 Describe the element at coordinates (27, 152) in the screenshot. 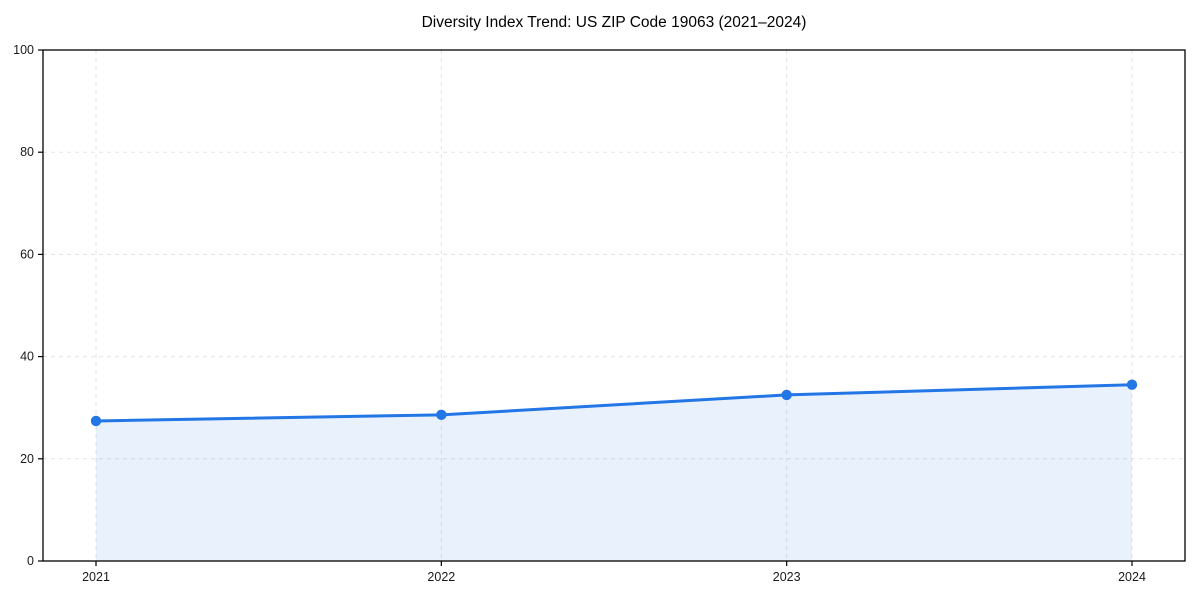

I see `y-tick-label-80: 80` at that location.